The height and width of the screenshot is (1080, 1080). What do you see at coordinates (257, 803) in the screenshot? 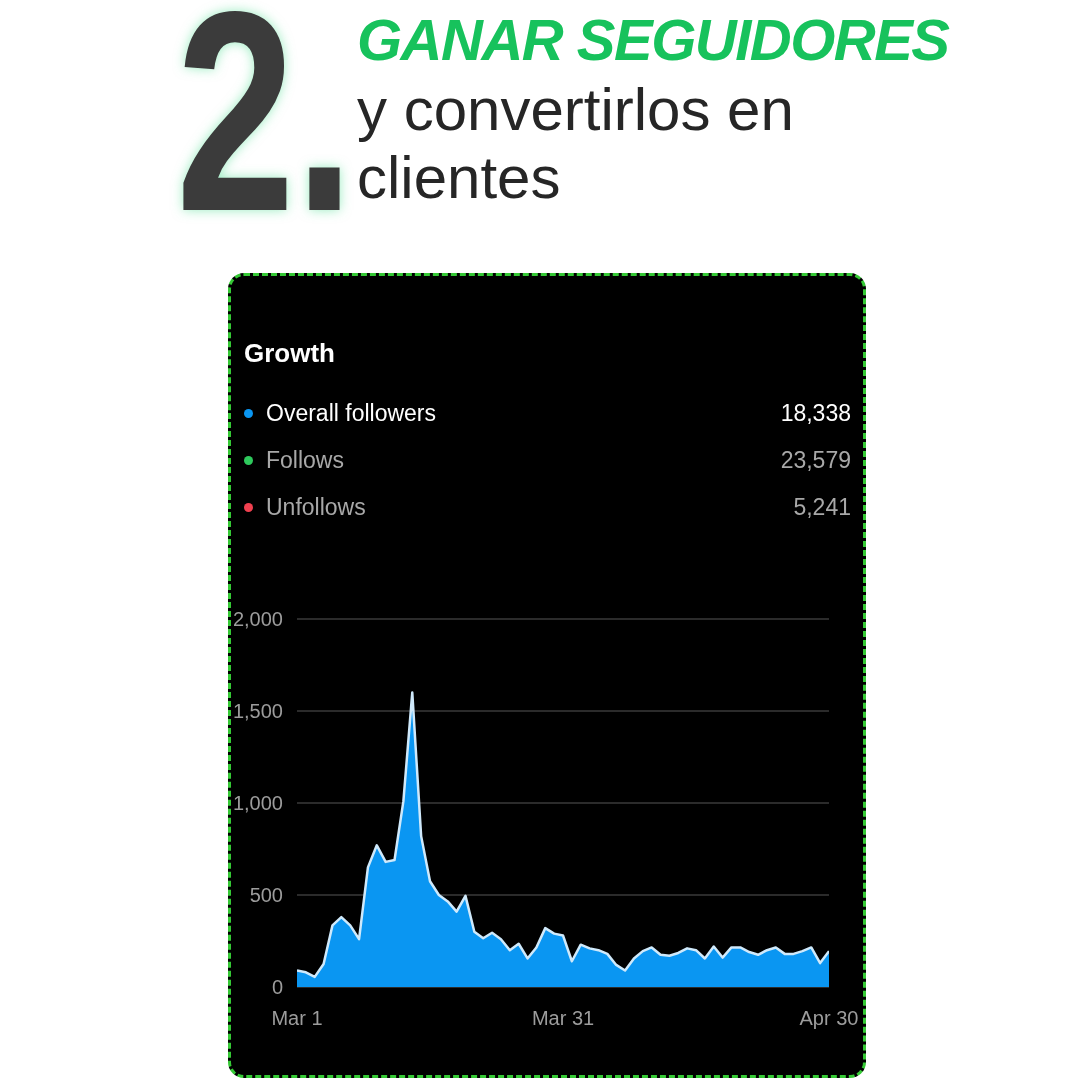
I see `y-tick-label: 1,000` at bounding box center [257, 803].